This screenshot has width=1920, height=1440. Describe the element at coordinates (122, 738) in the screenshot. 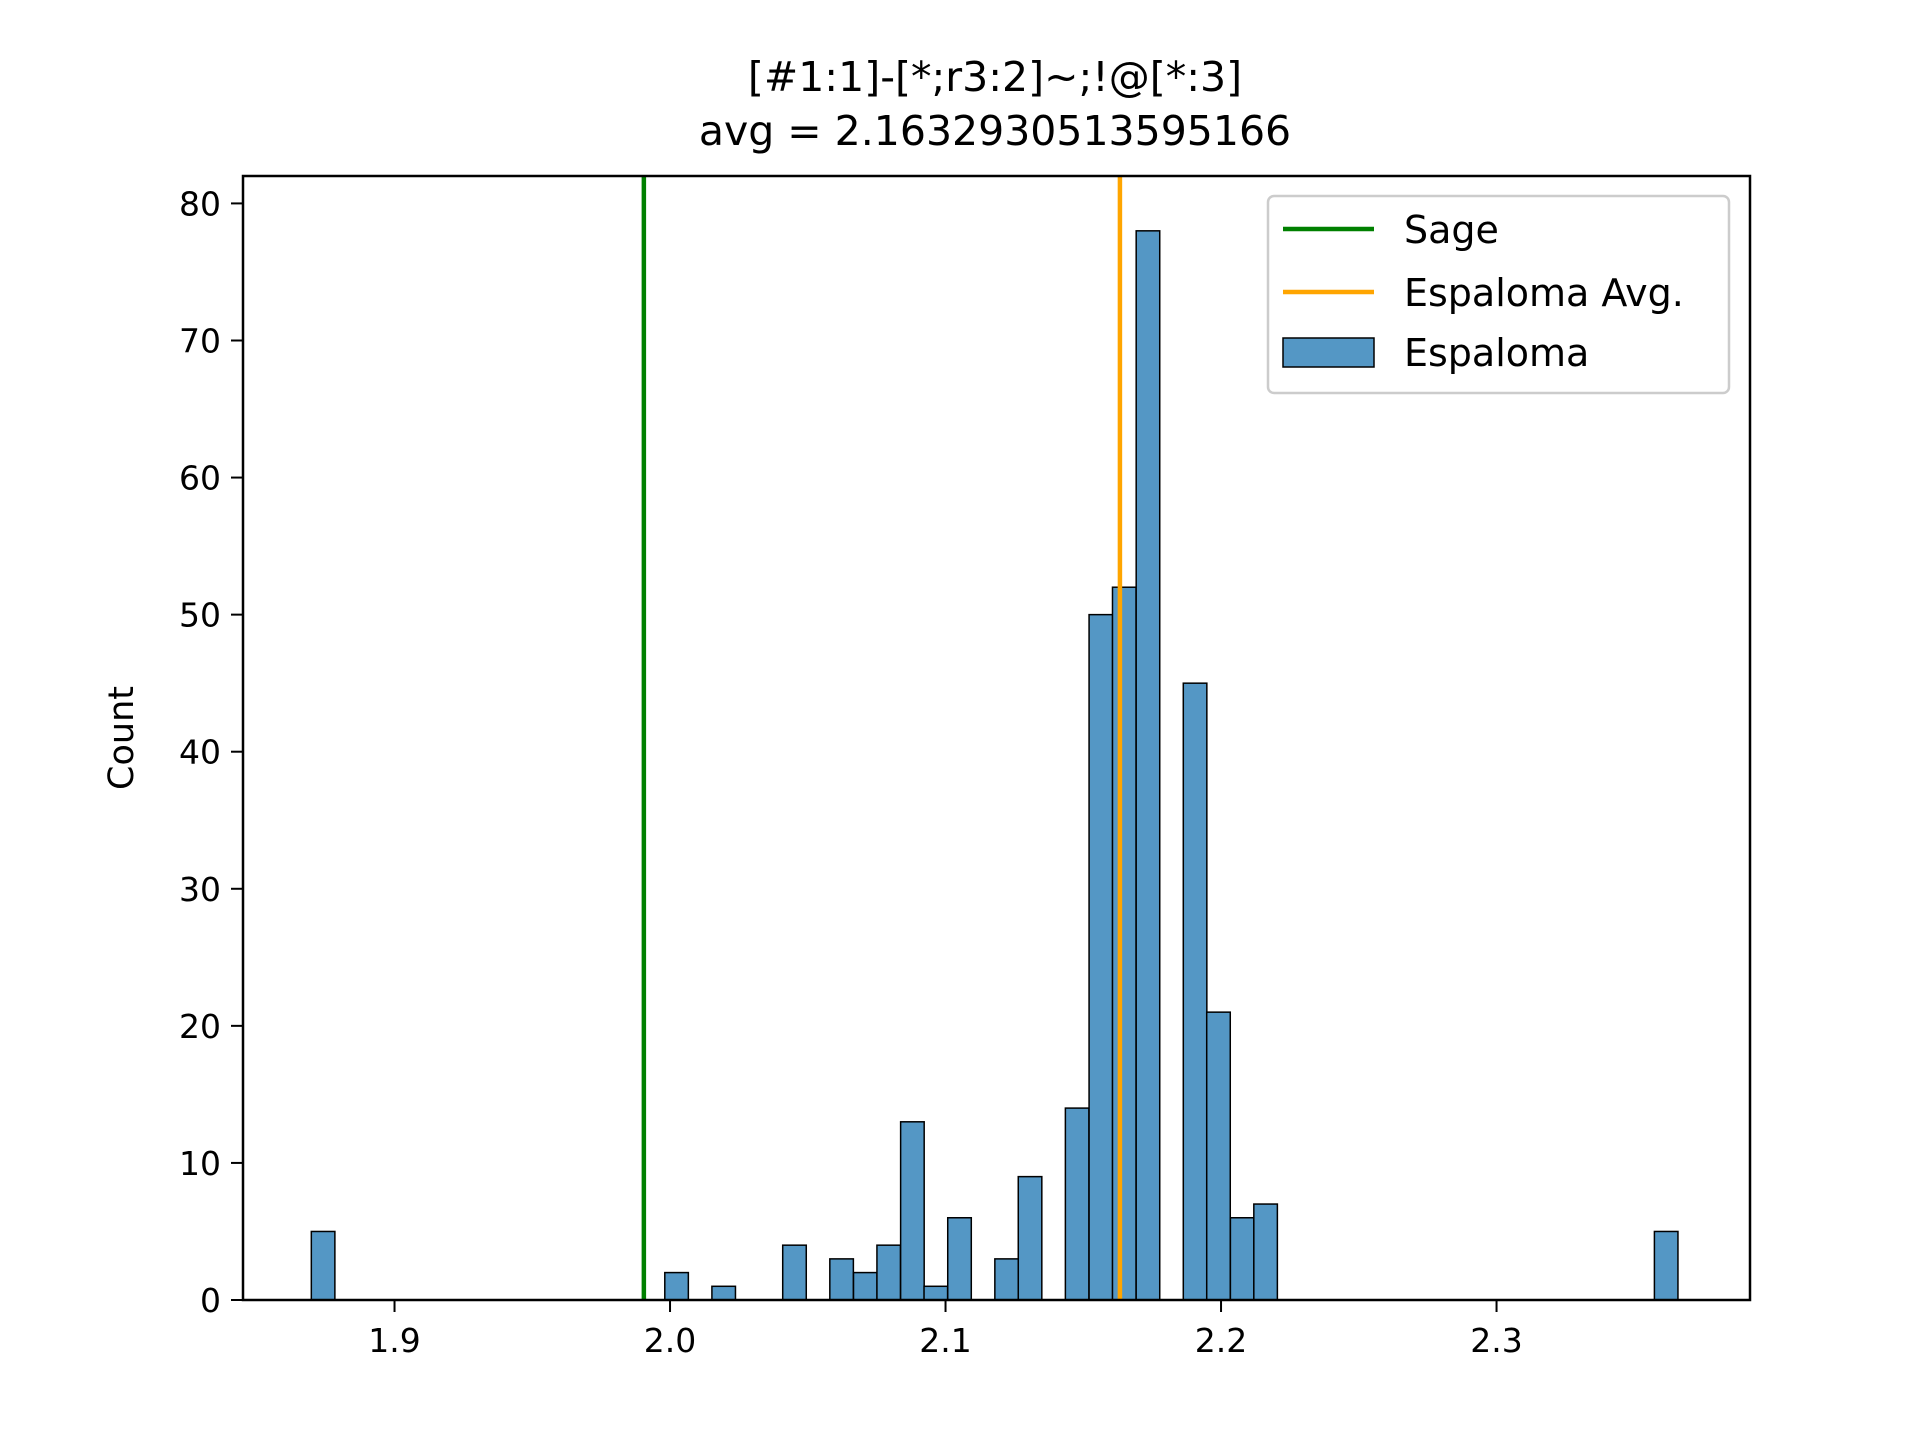

I see `y-axis-label: Count` at that location.